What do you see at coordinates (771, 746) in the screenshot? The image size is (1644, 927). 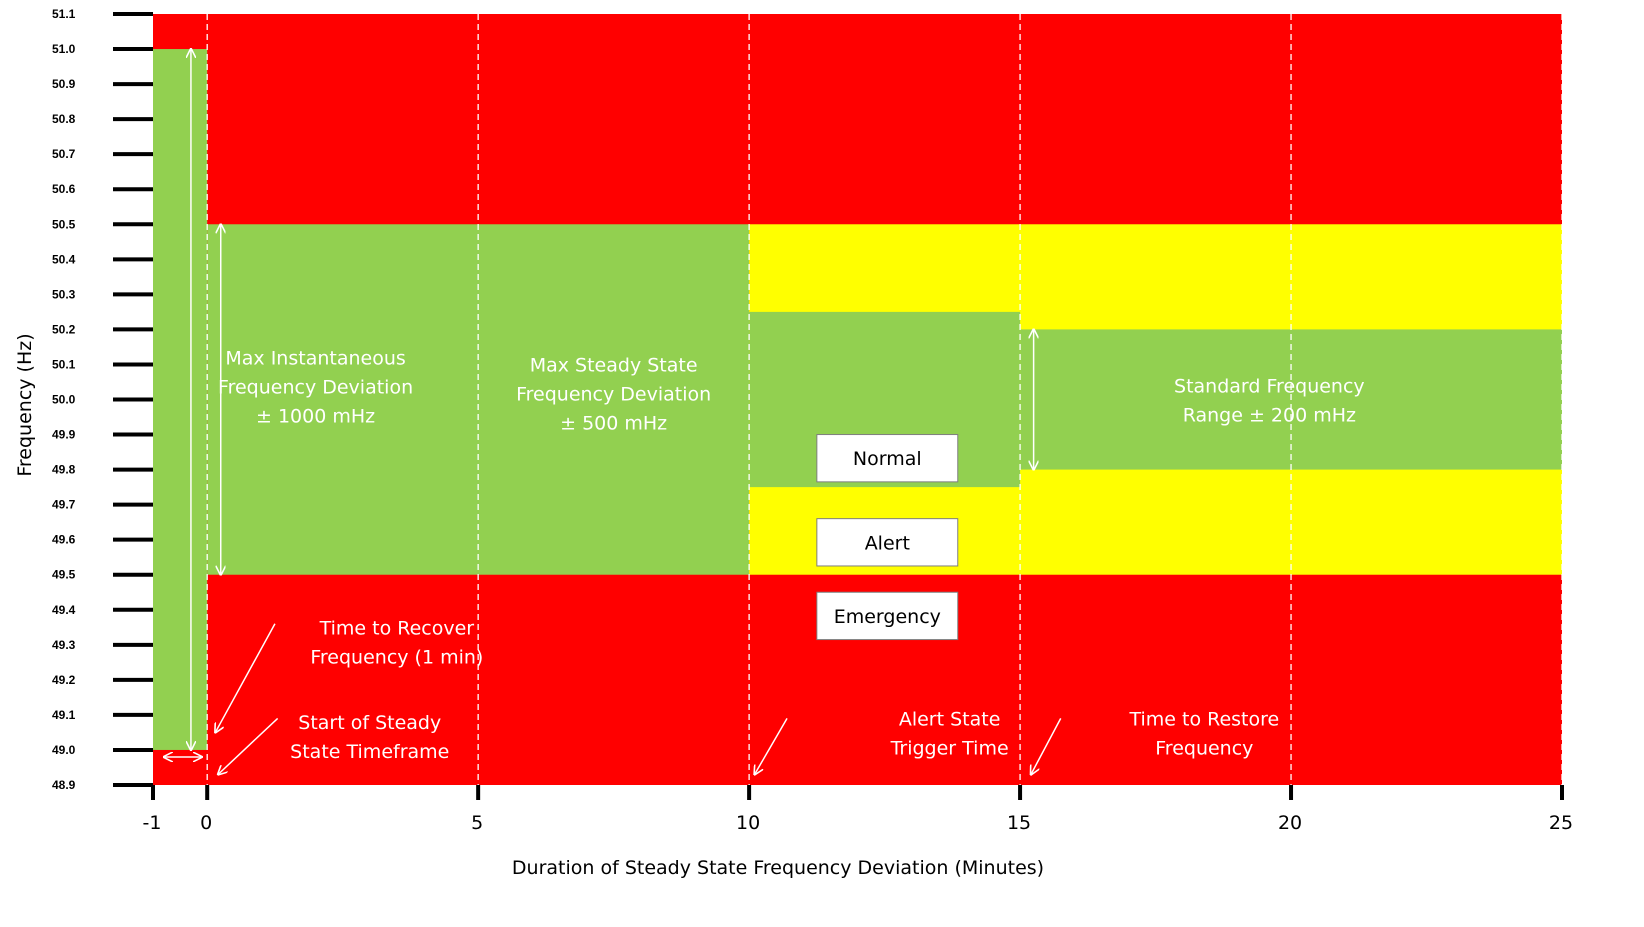 I see `arrow-alert-trigger` at bounding box center [771, 746].